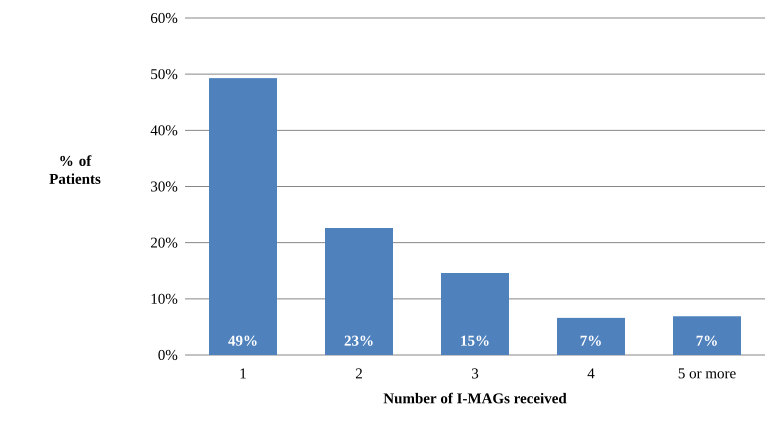 The width and height of the screenshot is (771, 439). What do you see at coordinates (591, 373) in the screenshot?
I see `x-tick-label: 4` at bounding box center [591, 373].